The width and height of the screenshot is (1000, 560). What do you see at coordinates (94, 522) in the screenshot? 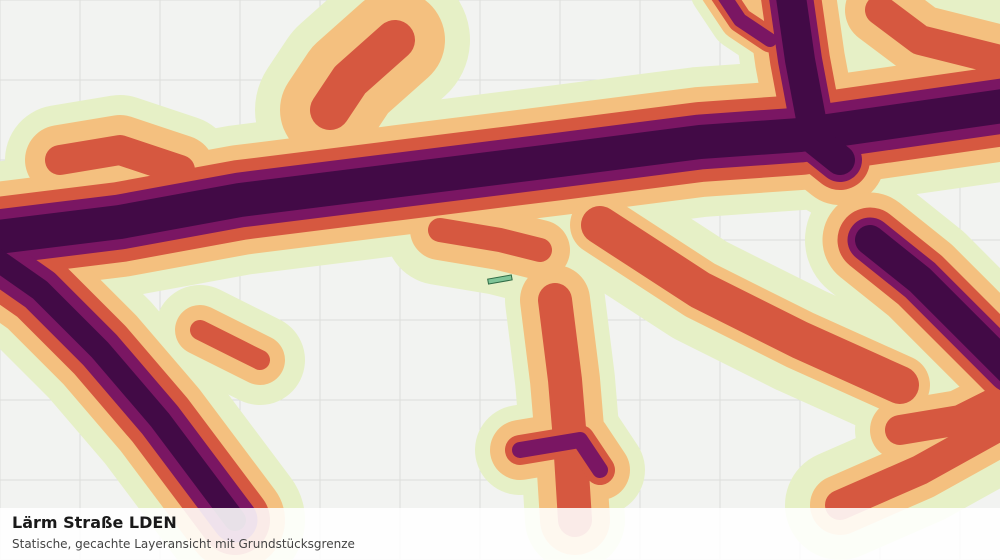
I see `title: Lärm Straße LDEN` at bounding box center [94, 522].